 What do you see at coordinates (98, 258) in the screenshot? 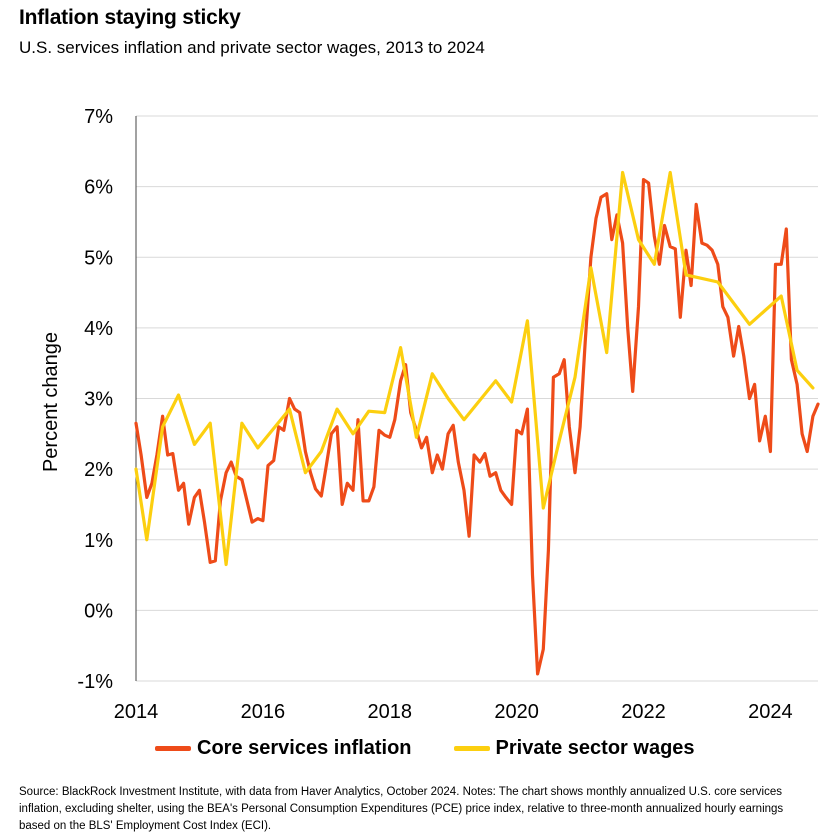
I see `y-tick-label: 5%` at bounding box center [98, 258].